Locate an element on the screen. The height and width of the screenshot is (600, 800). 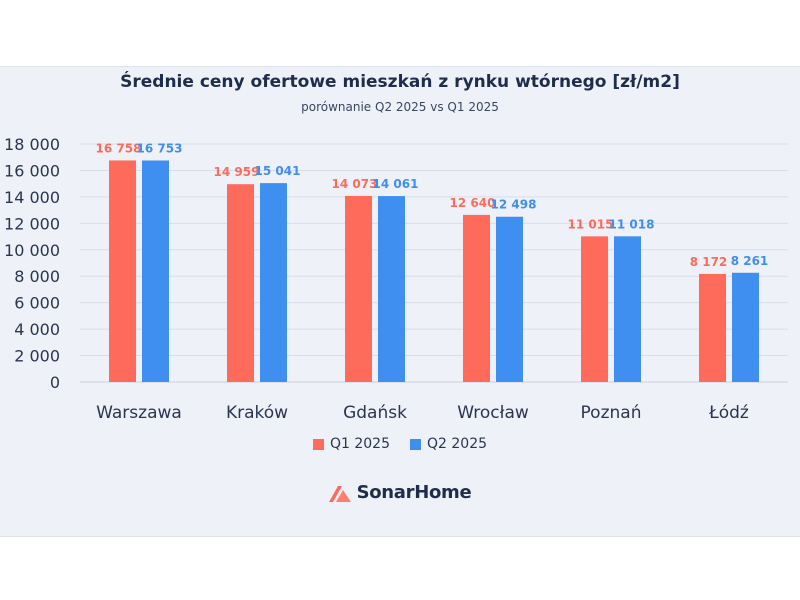
legend-label-q1: Q1 2025 is located at coordinates (359, 444).